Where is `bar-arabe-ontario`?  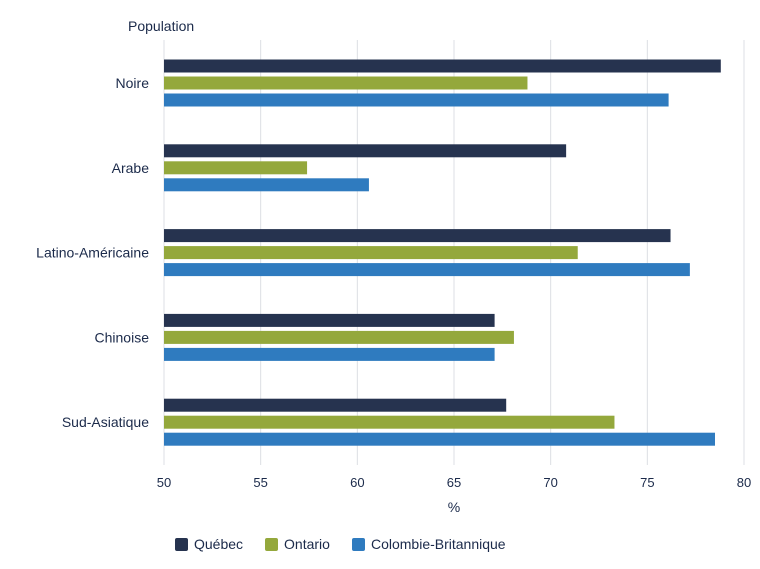 bar-arabe-ontario is located at coordinates (236, 168).